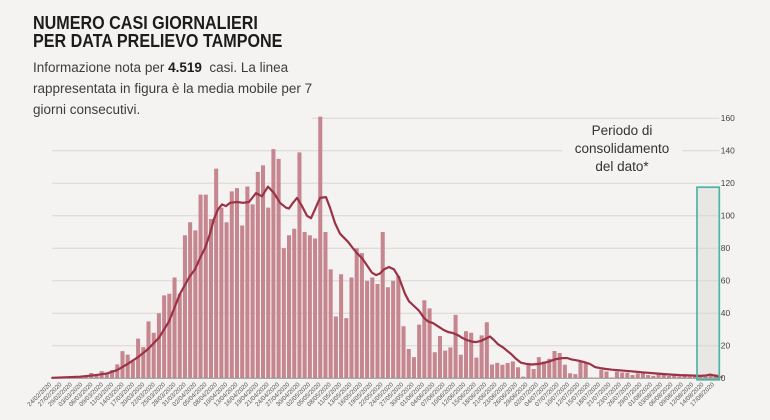 The image size is (770, 420). I want to click on svg-text: 40, so click(726, 313).